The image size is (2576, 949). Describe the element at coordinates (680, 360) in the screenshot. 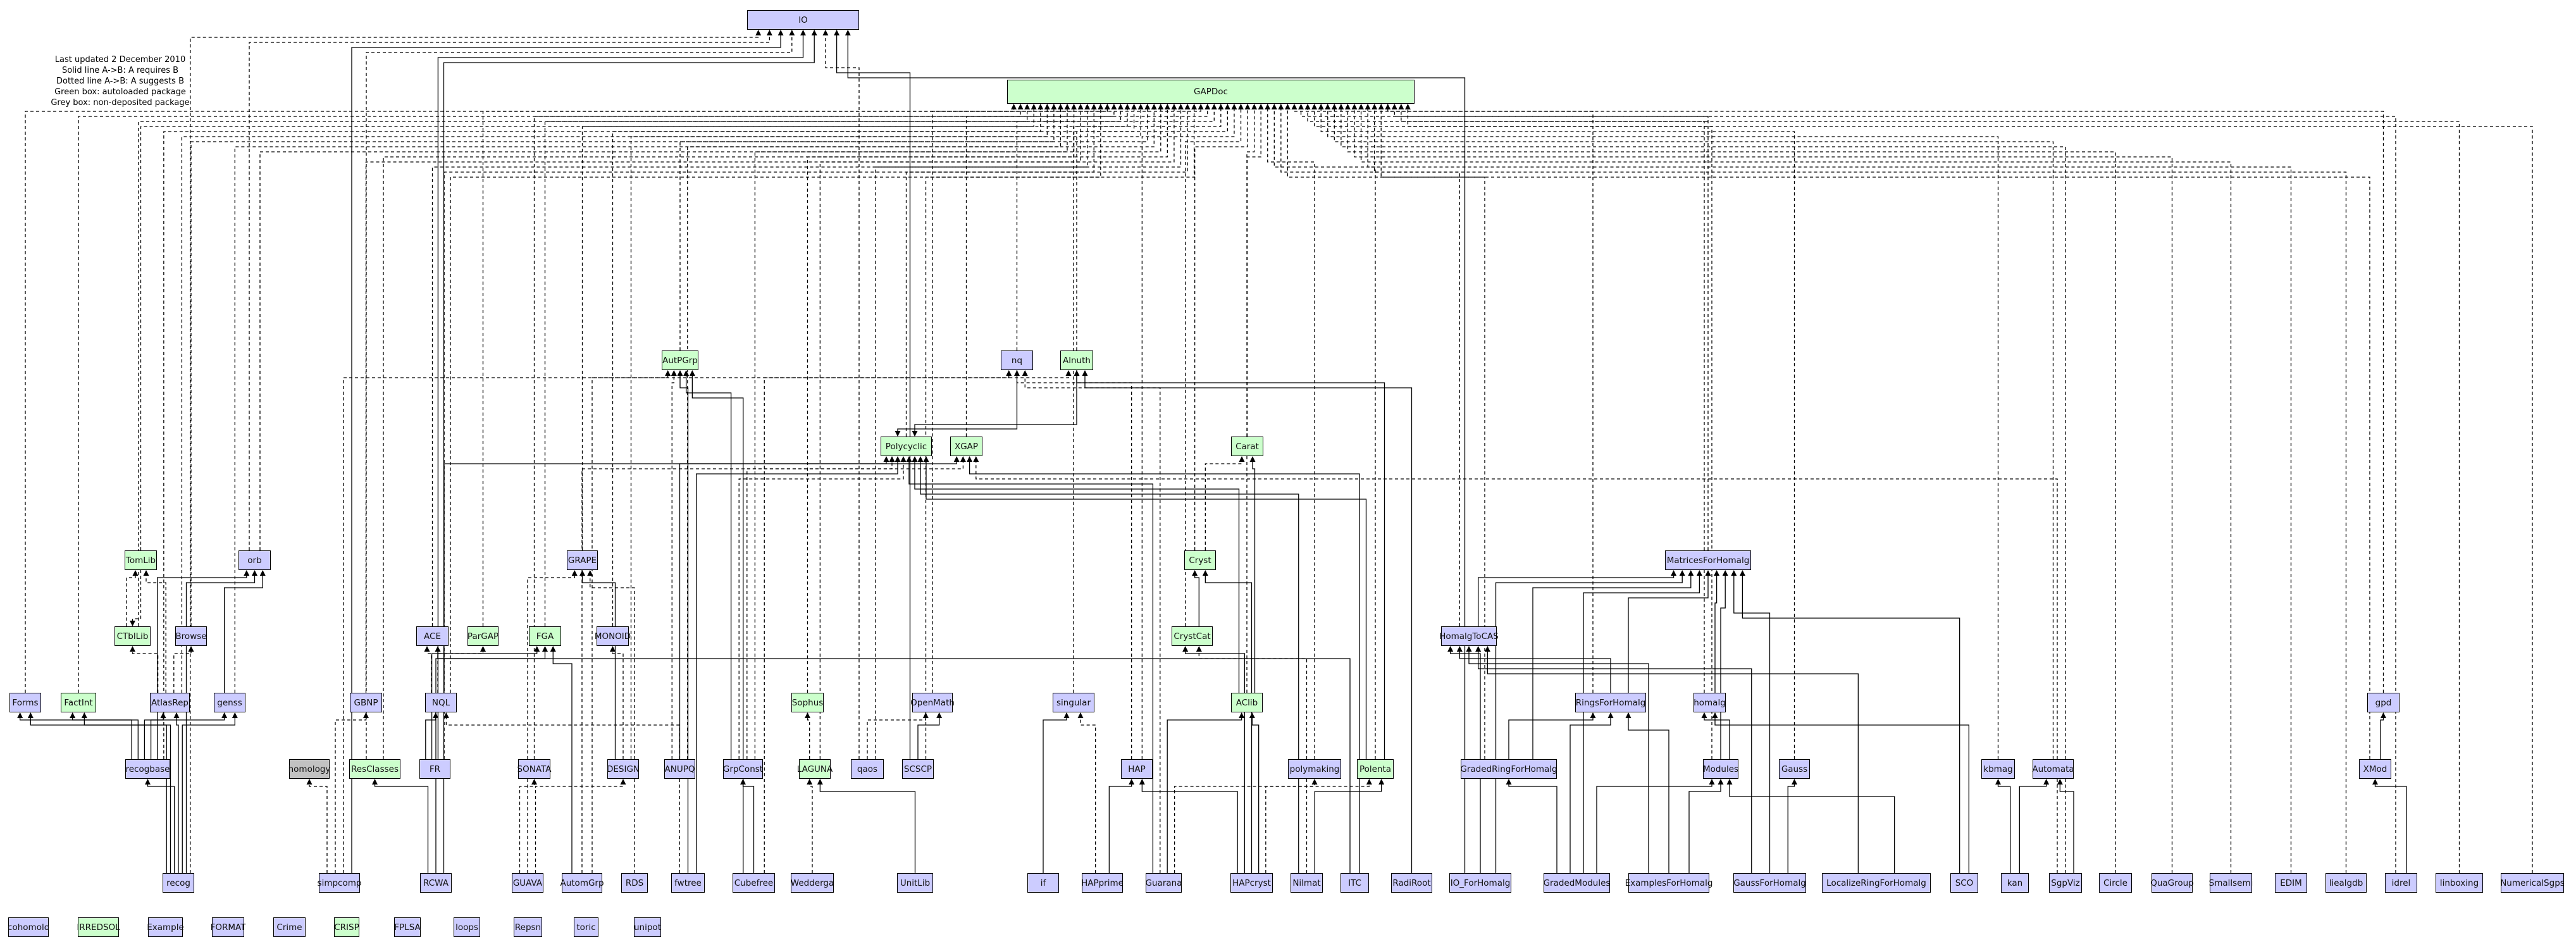

I see `package-node-AutPGrp: AutPGrp` at that location.